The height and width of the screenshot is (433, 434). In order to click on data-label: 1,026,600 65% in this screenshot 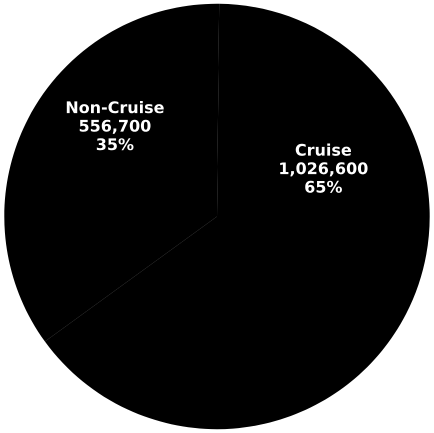, I will do `click(324, 177)`.